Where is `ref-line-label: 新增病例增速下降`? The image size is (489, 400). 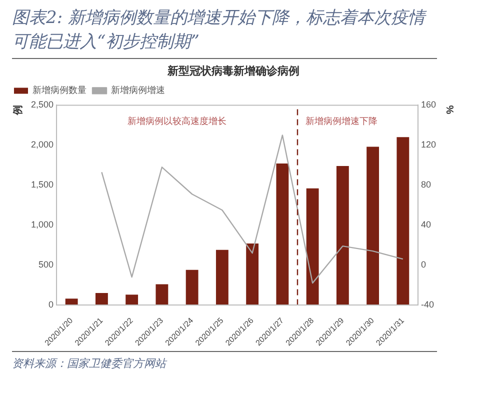
ref-line-label: 新增病例增速下降 is located at coordinates (341, 122).